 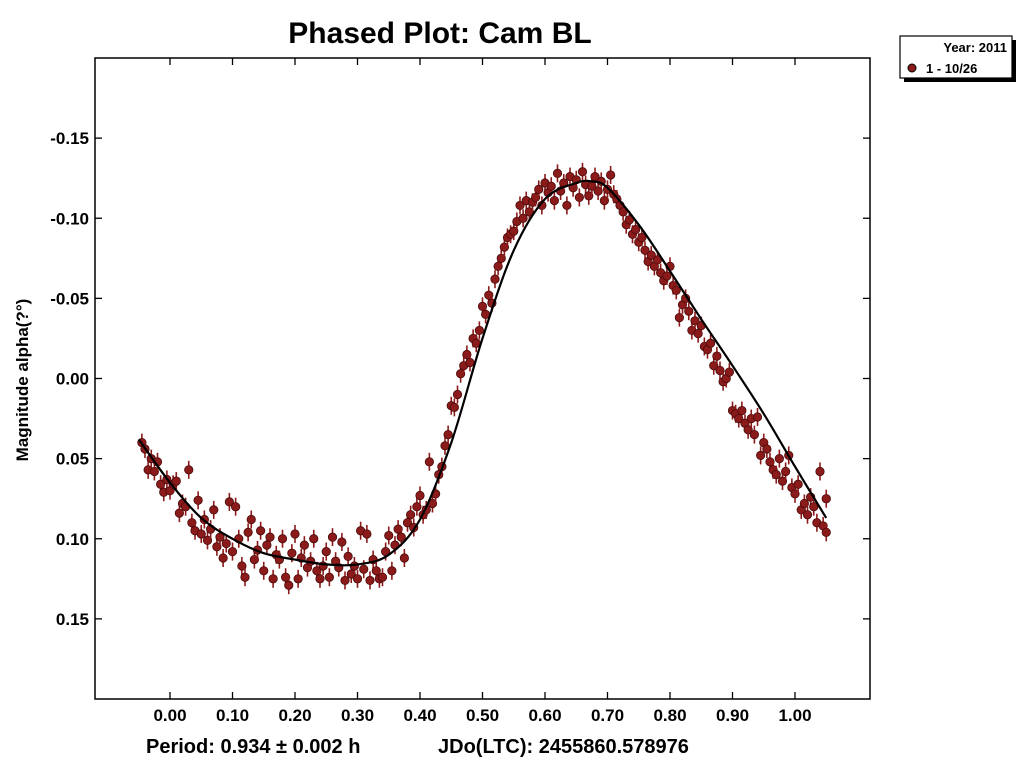 I want to click on x-tick-label: 0.30, so click(x=357, y=715).